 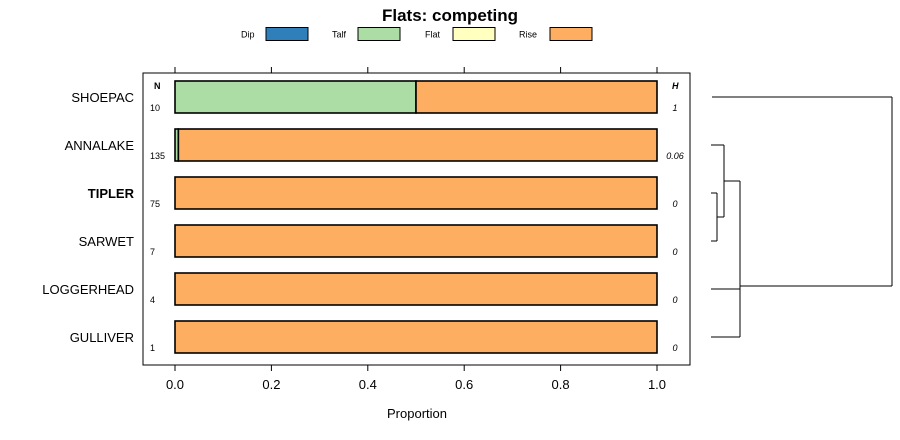 What do you see at coordinates (528, 35) in the screenshot?
I see `legend-label-rise: Rise` at bounding box center [528, 35].